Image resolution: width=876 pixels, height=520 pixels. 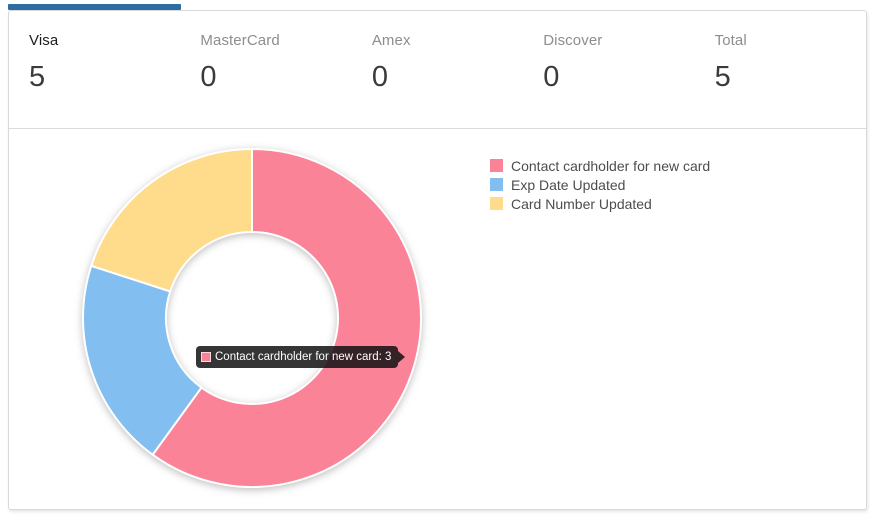 I want to click on tooltip-key-swatch, so click(x=206, y=357).